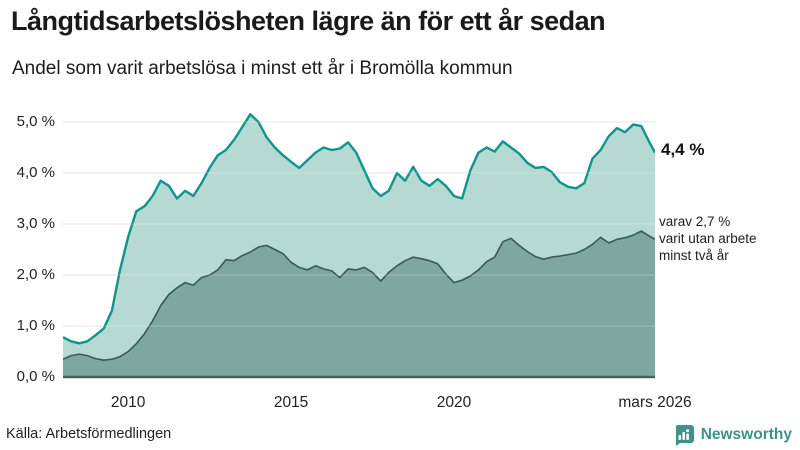 This screenshot has height=450, width=800. Describe the element at coordinates (35, 325) in the screenshot. I see `y-axis-label: 1,0 %` at that location.